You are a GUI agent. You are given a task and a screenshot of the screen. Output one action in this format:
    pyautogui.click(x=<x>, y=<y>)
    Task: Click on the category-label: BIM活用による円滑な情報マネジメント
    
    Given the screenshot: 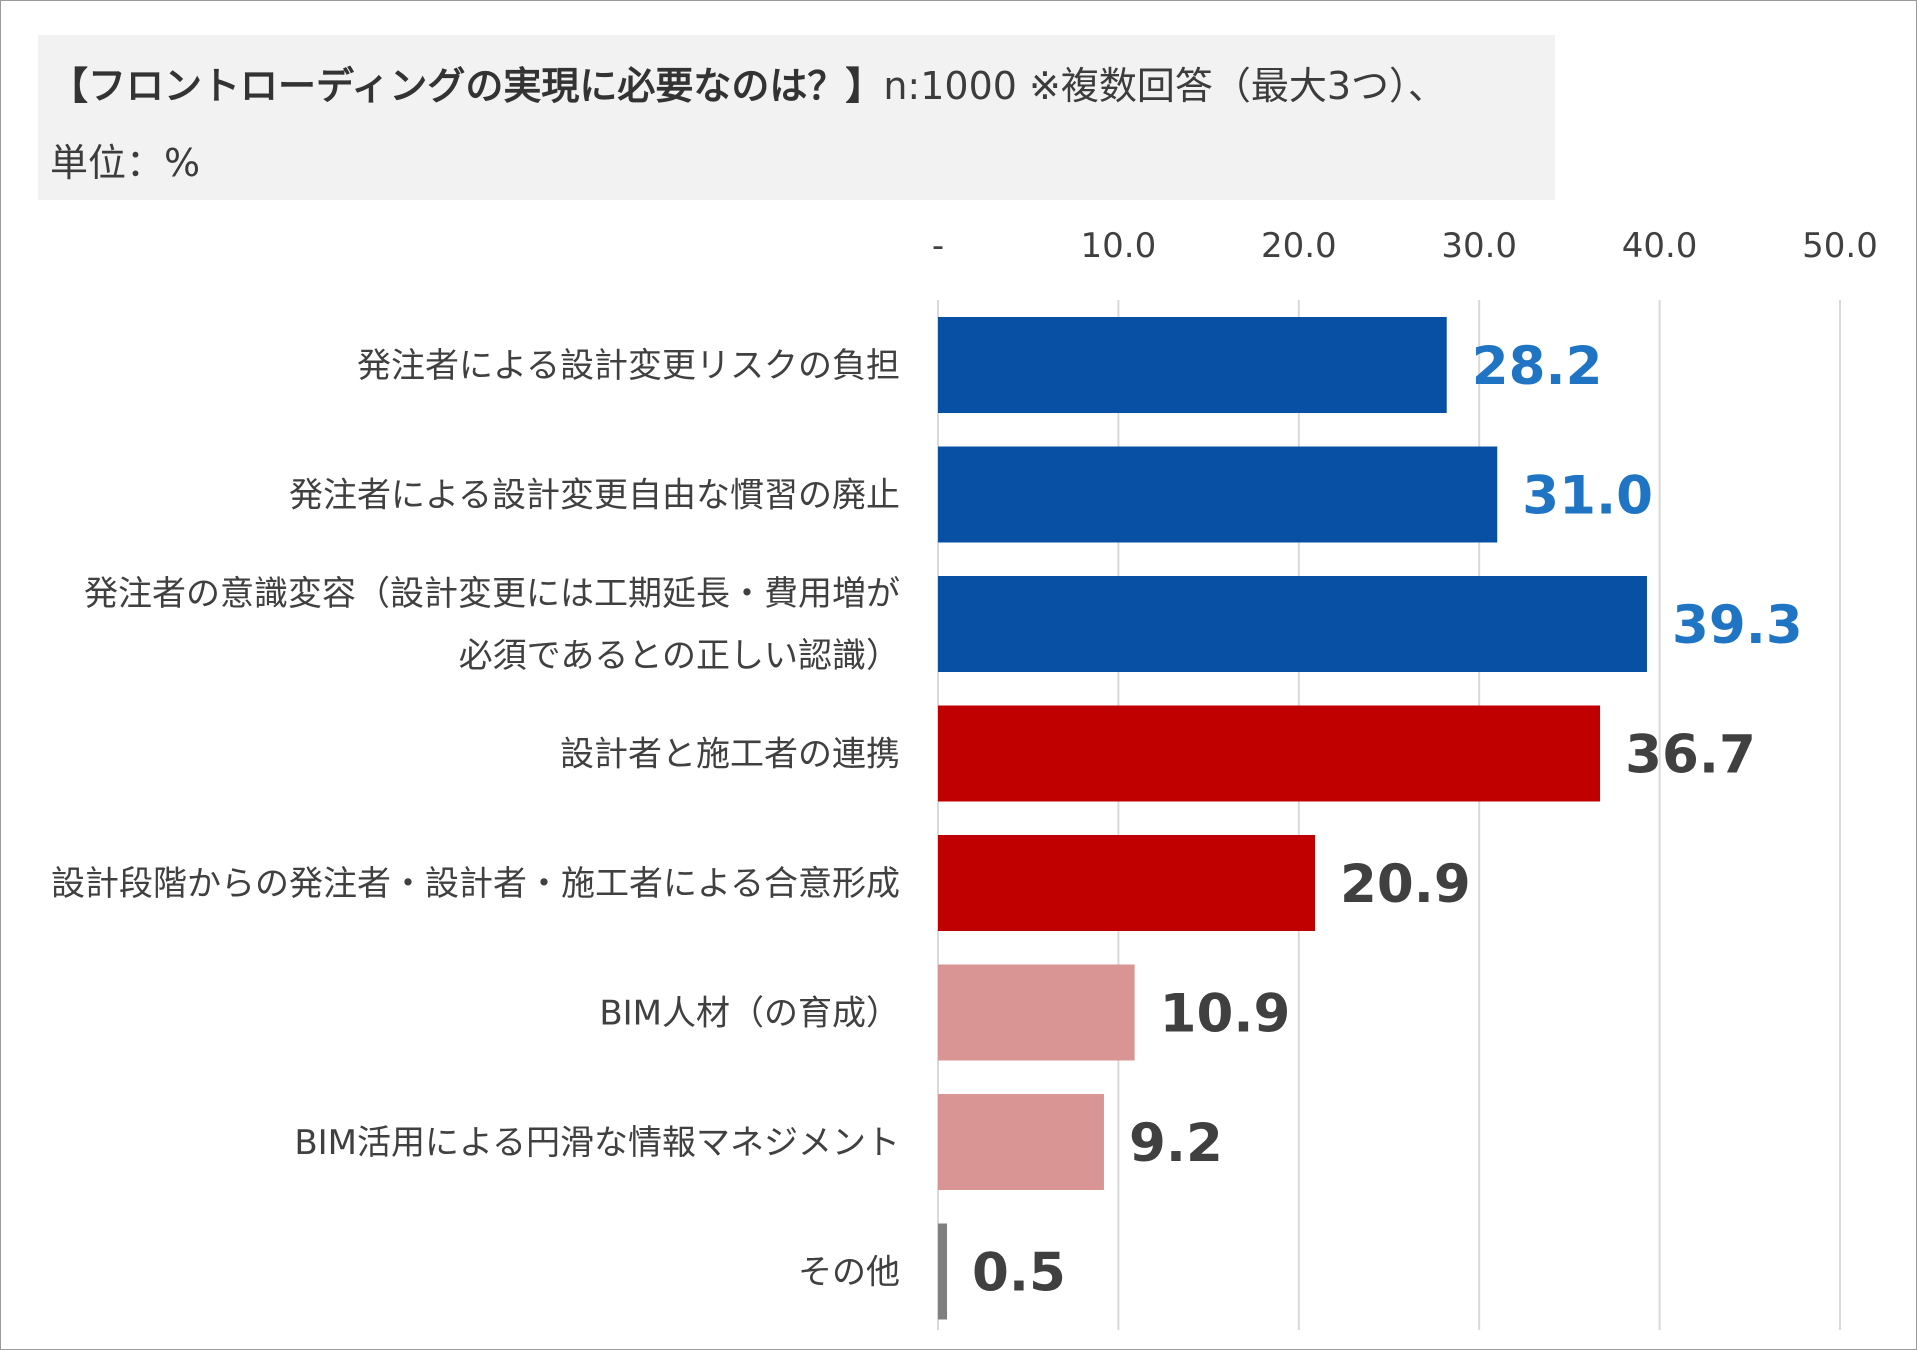 What is the action you would take?
    pyautogui.click(x=597, y=1143)
    